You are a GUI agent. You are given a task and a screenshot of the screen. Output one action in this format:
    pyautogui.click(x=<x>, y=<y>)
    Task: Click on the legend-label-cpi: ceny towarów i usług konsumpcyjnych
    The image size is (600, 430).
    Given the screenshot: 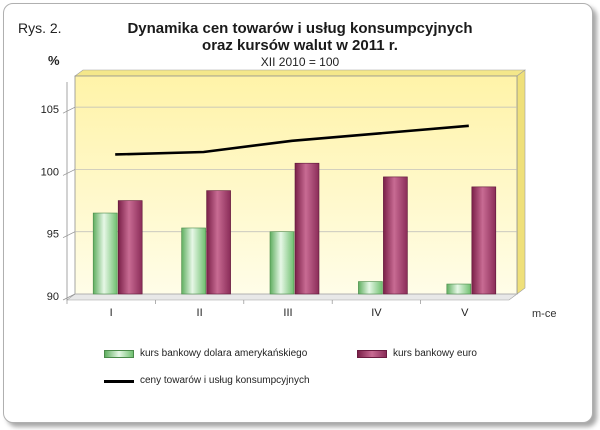 What is the action you would take?
    pyautogui.click(x=225, y=380)
    